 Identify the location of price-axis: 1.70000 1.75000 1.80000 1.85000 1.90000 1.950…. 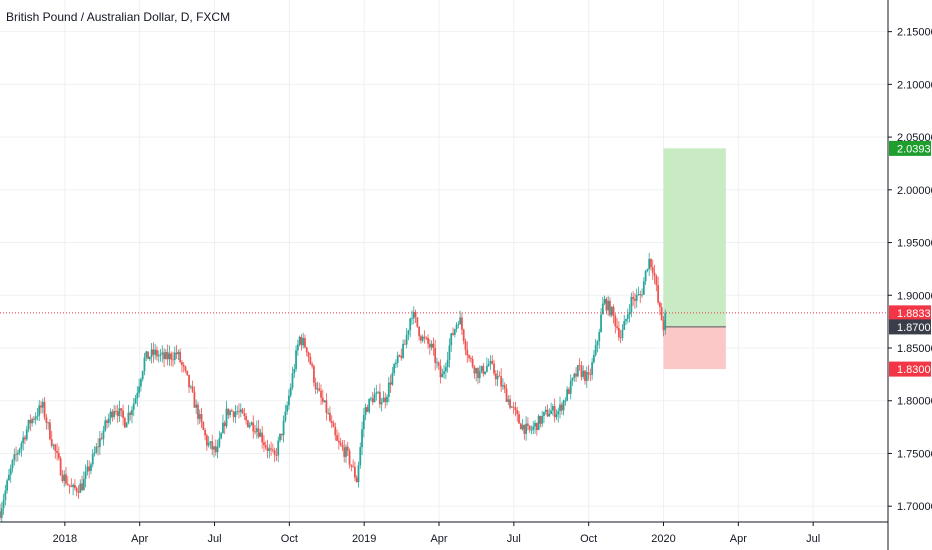
(909, 275).